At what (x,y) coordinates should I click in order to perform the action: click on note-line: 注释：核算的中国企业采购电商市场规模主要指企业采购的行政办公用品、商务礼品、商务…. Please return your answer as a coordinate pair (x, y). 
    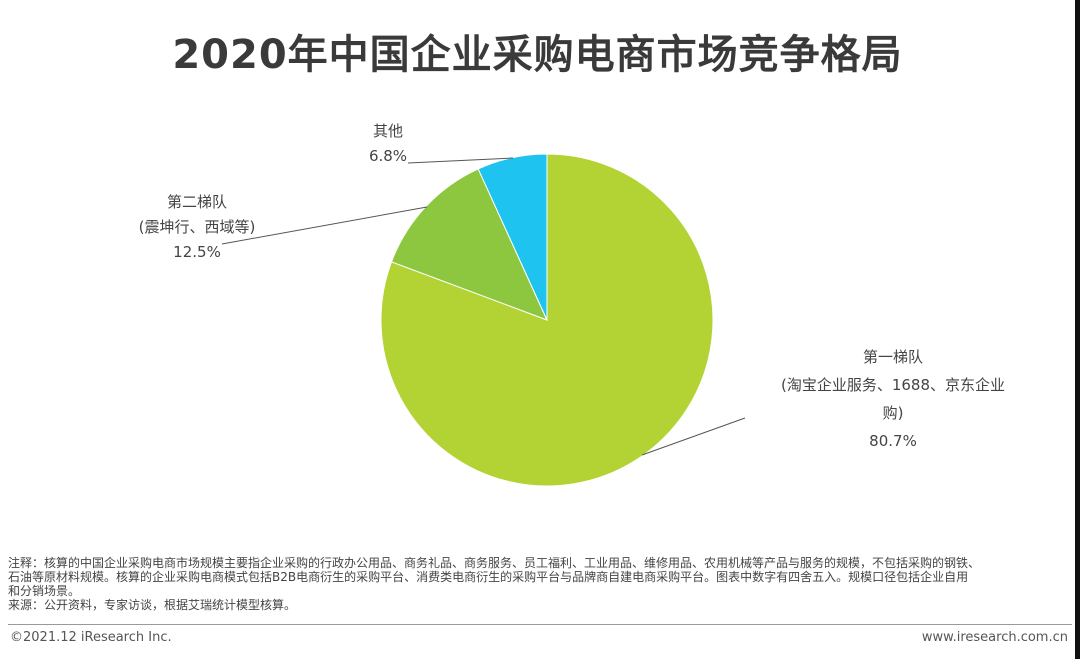
    Looking at the image, I should click on (494, 563).